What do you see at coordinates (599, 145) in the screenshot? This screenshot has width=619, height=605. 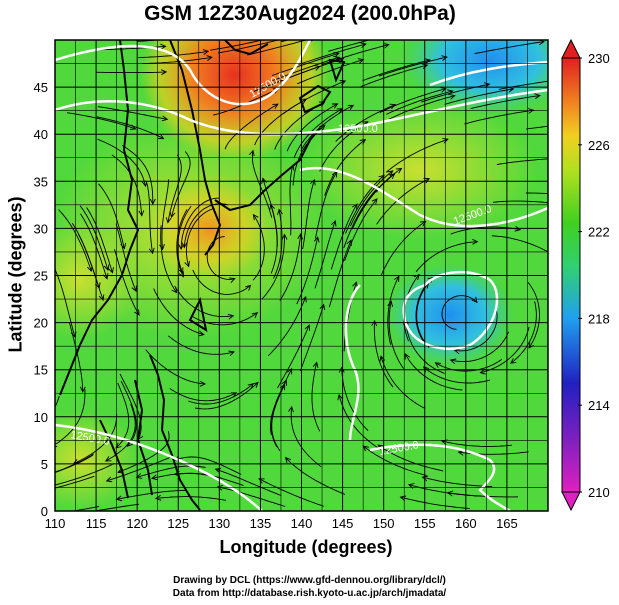 I see `colorbar-tick-label: 226` at bounding box center [599, 145].